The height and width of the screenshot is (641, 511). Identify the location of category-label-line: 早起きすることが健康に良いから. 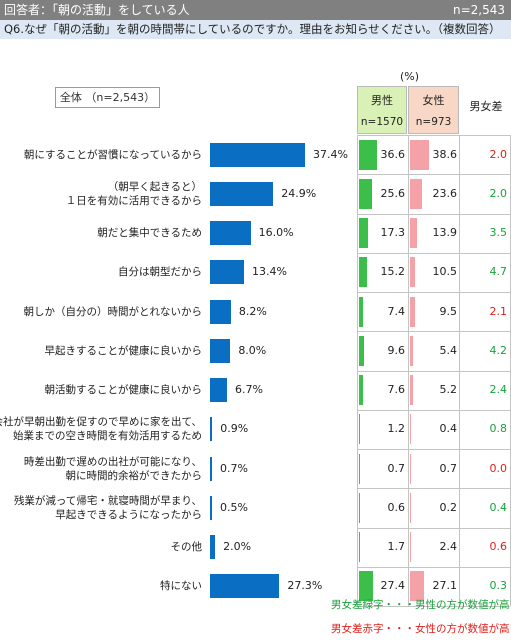
(123, 350).